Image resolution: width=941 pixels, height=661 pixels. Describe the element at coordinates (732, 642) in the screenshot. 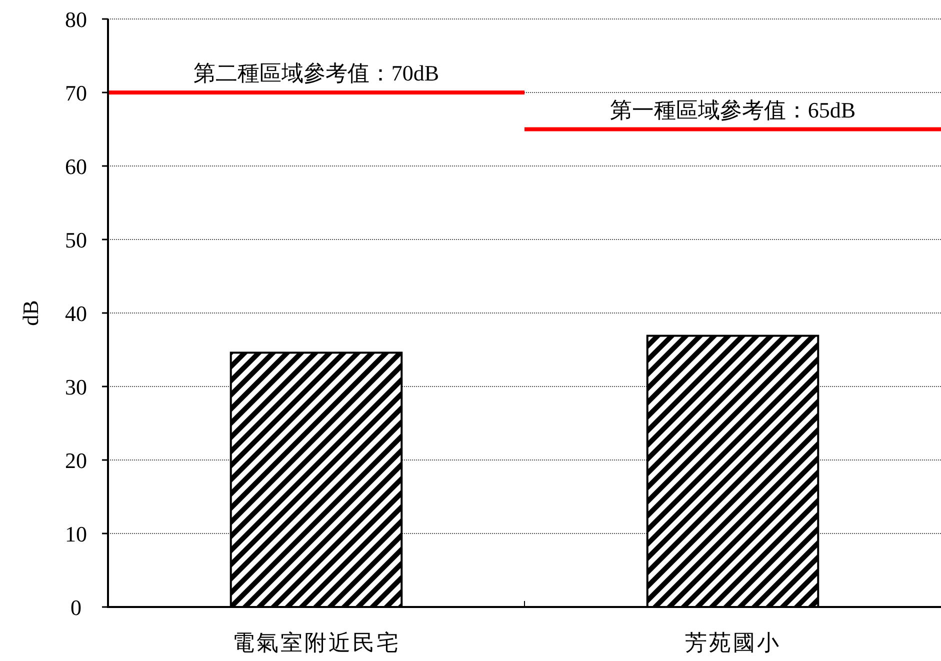

I see `x-tick-label: 芳苑國小` at that location.